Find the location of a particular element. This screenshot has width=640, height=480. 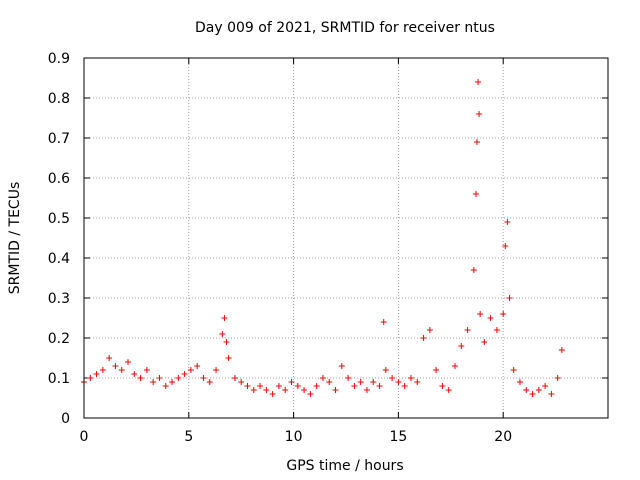

x-tick-label: 10 is located at coordinates (294, 437).